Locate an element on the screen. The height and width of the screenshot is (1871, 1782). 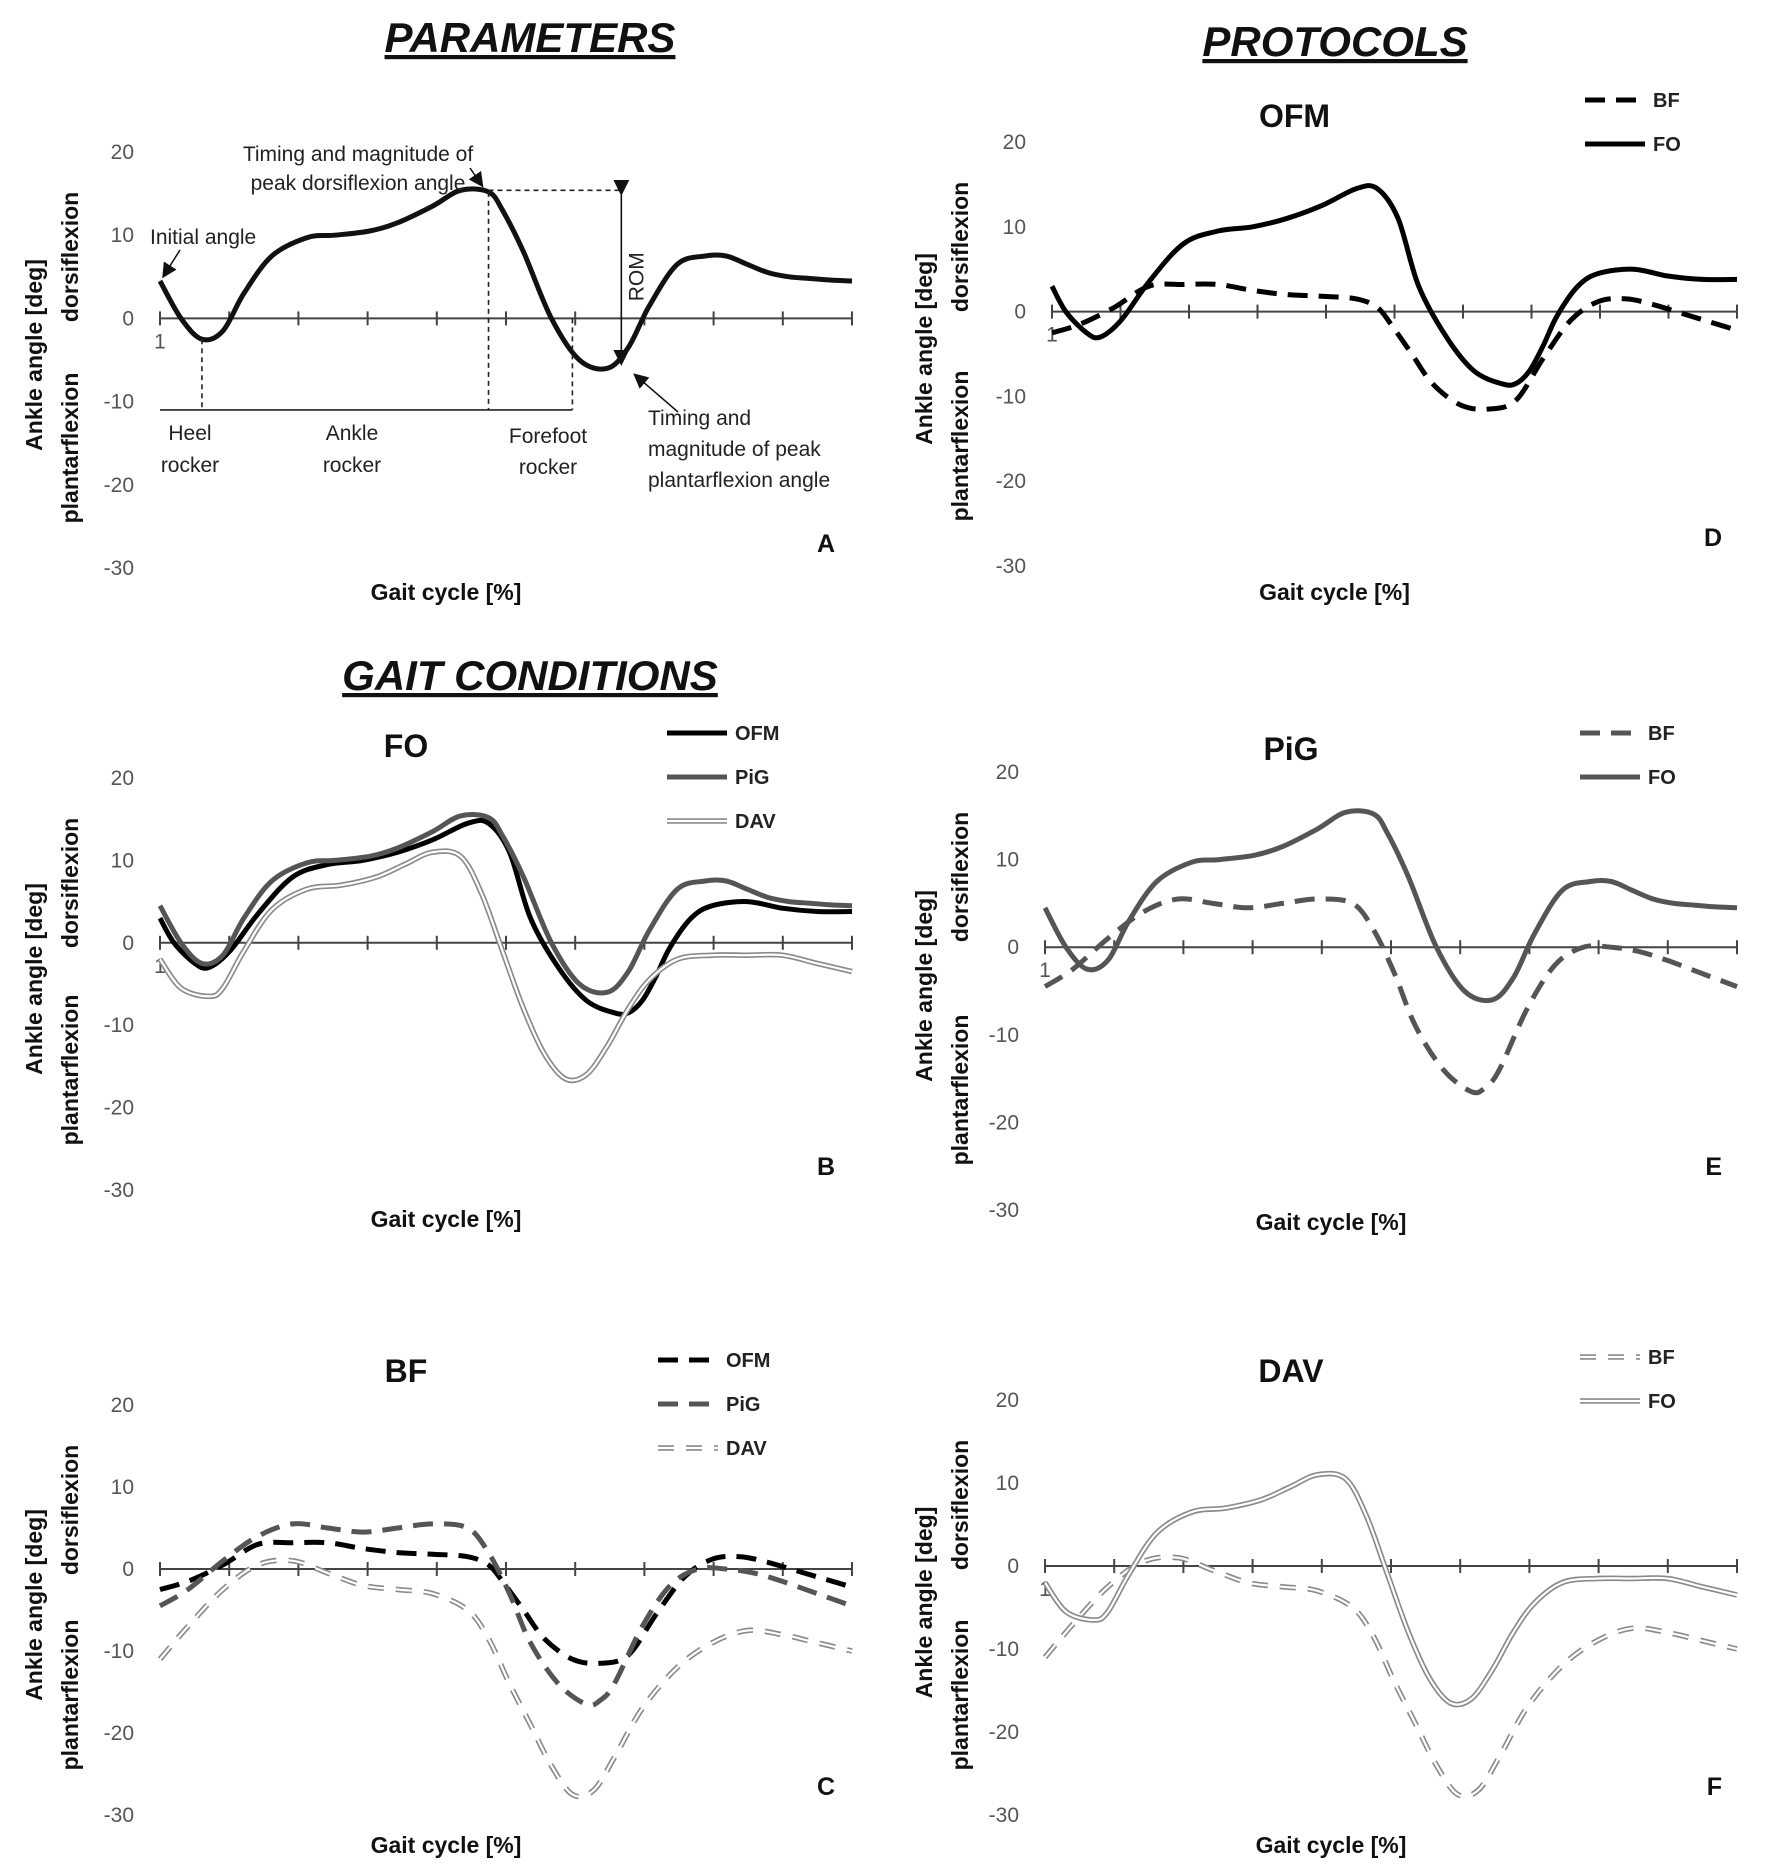
initial-angle-label: Initial angle is located at coordinates (203, 237).